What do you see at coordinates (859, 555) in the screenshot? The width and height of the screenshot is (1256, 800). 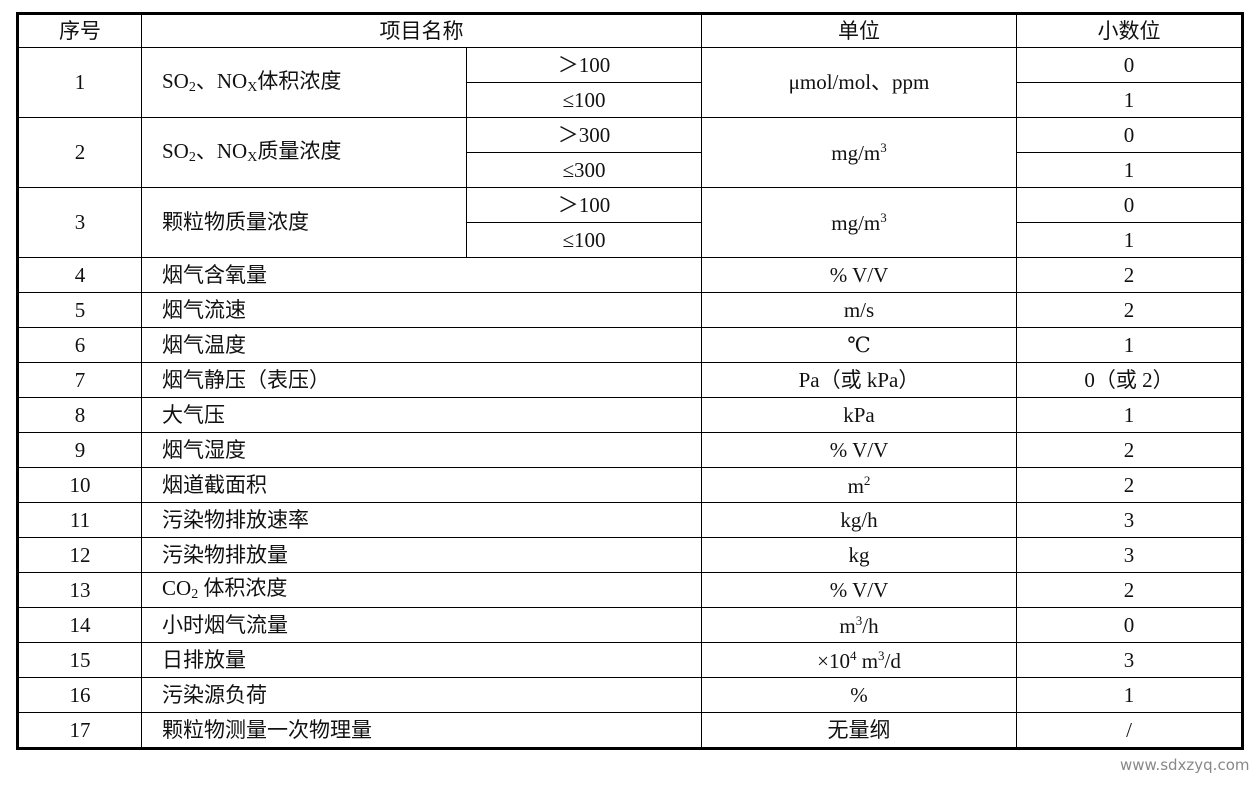 I see `row-unit: kg` at bounding box center [859, 555].